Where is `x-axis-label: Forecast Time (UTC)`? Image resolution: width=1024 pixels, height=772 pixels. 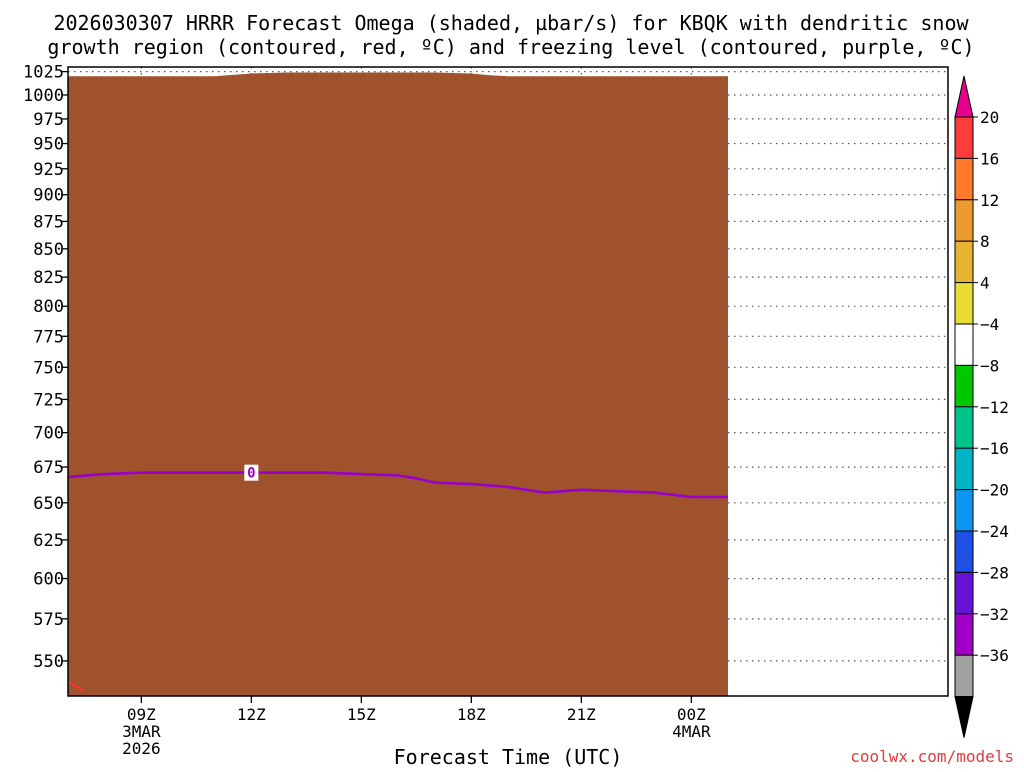
x-axis-label: Forecast Time (UTC) is located at coordinates (508, 756).